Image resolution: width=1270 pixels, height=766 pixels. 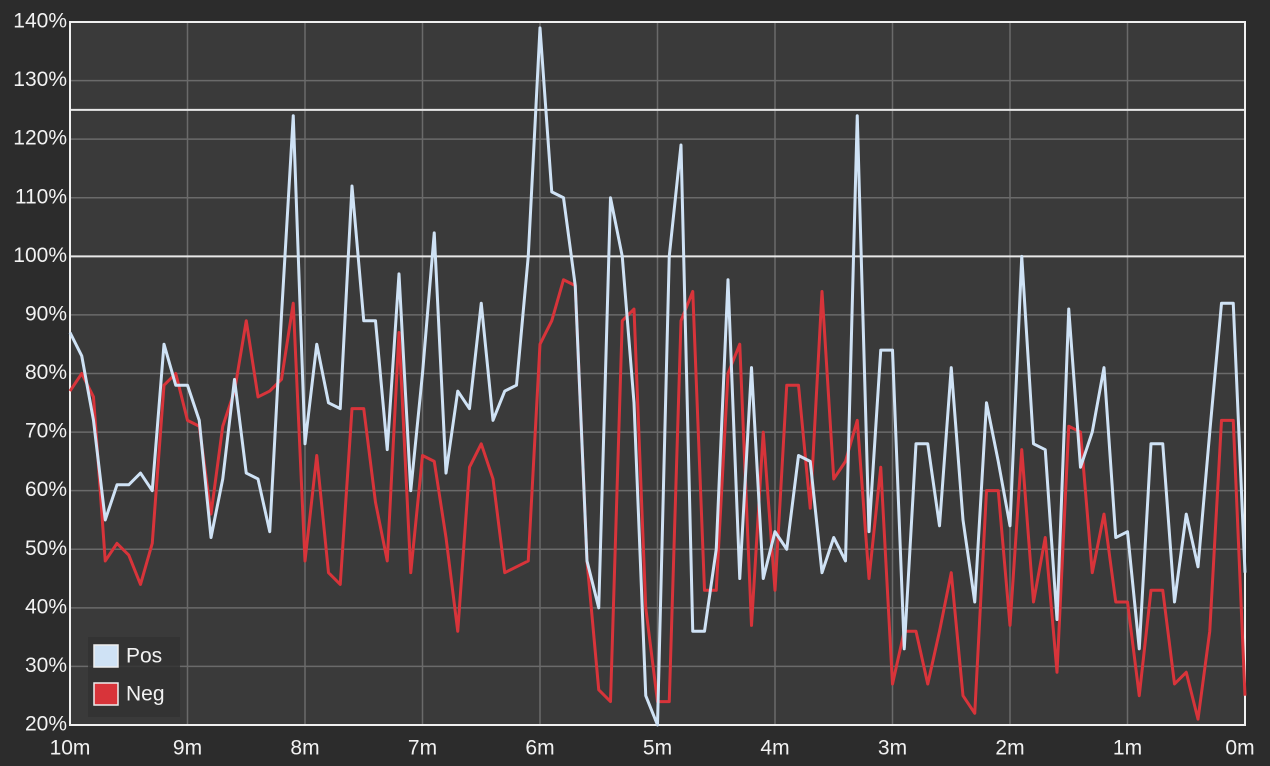 What do you see at coordinates (46, 372) in the screenshot?
I see `y-tick-label: 80%` at bounding box center [46, 372].